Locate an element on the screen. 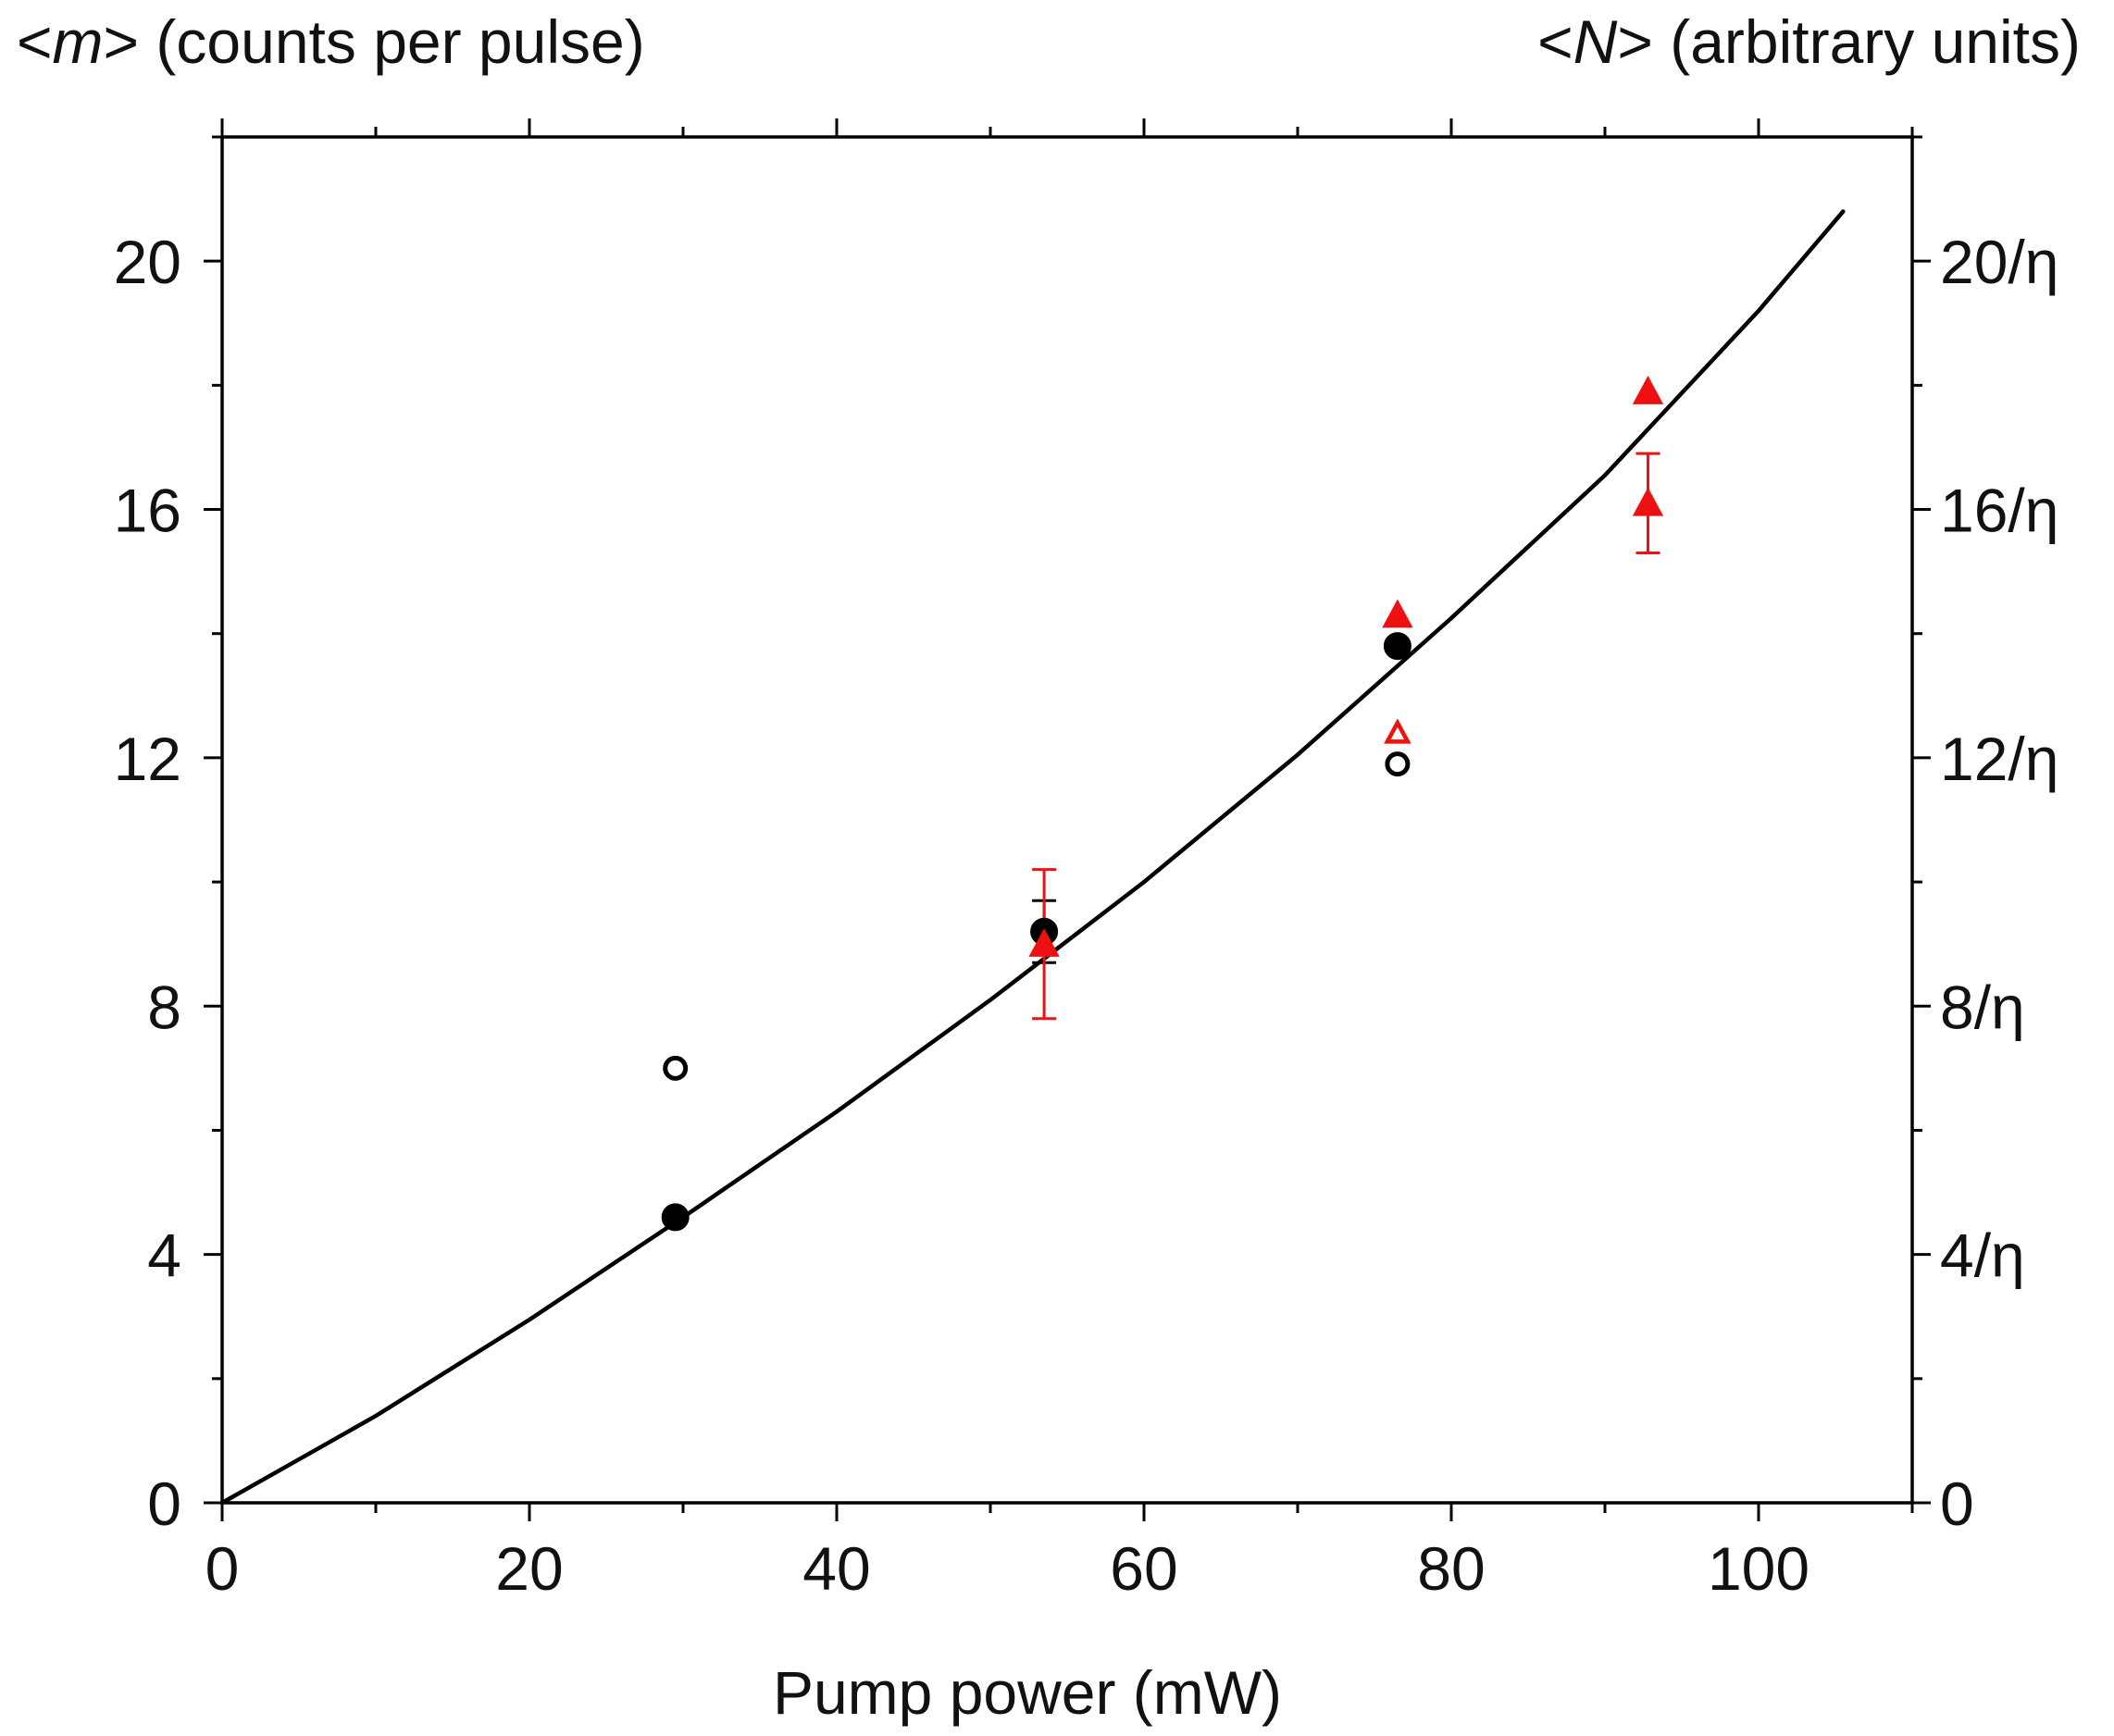 This screenshot has width=2114, height=1736. y-right-tick-label: 12/η is located at coordinates (1999, 759).